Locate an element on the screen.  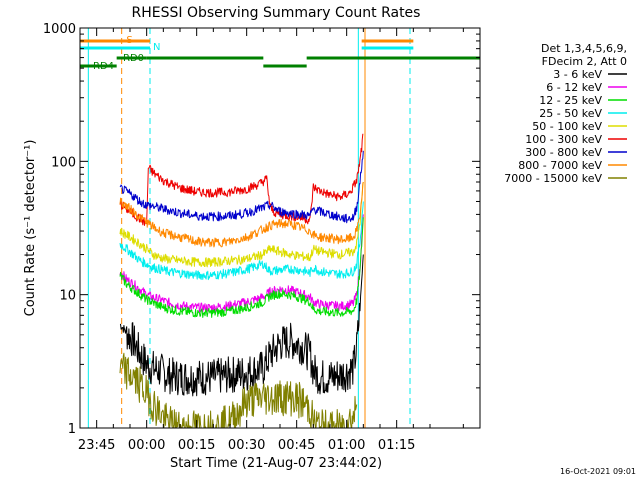
legend-item-label-7: 800 - 7000 keV is located at coordinates (560, 165).